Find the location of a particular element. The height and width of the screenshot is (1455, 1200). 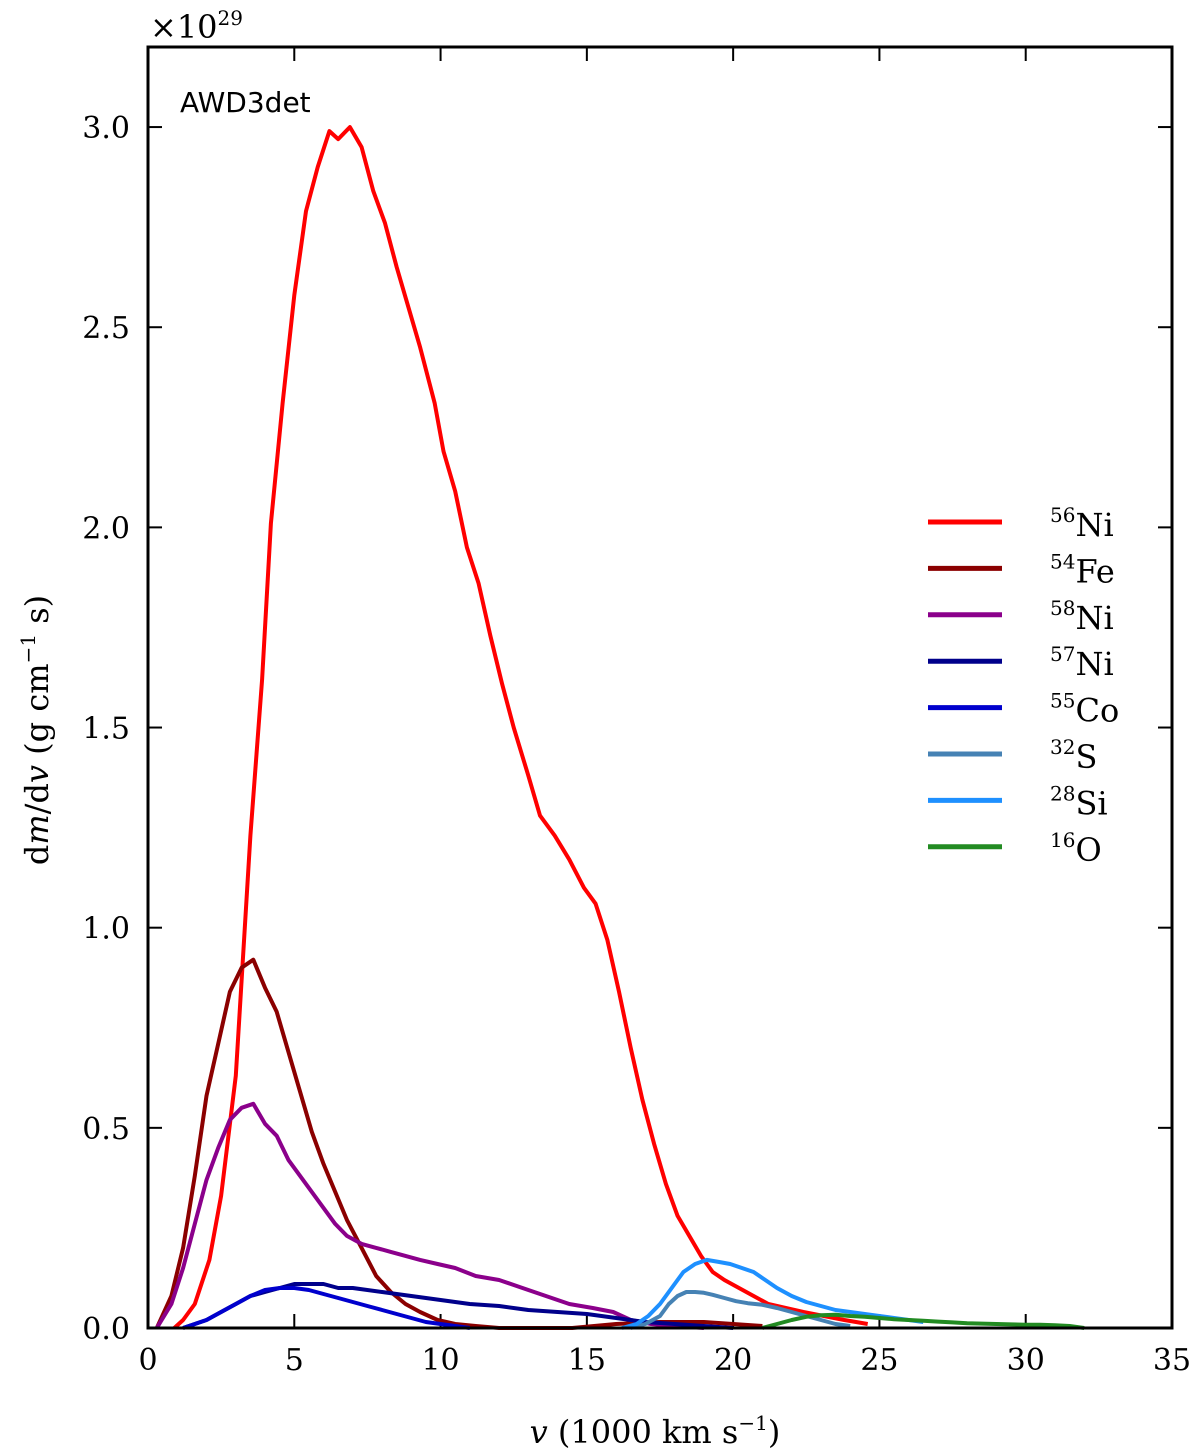

y-tick-label: 2.0 is located at coordinates (106, 528).